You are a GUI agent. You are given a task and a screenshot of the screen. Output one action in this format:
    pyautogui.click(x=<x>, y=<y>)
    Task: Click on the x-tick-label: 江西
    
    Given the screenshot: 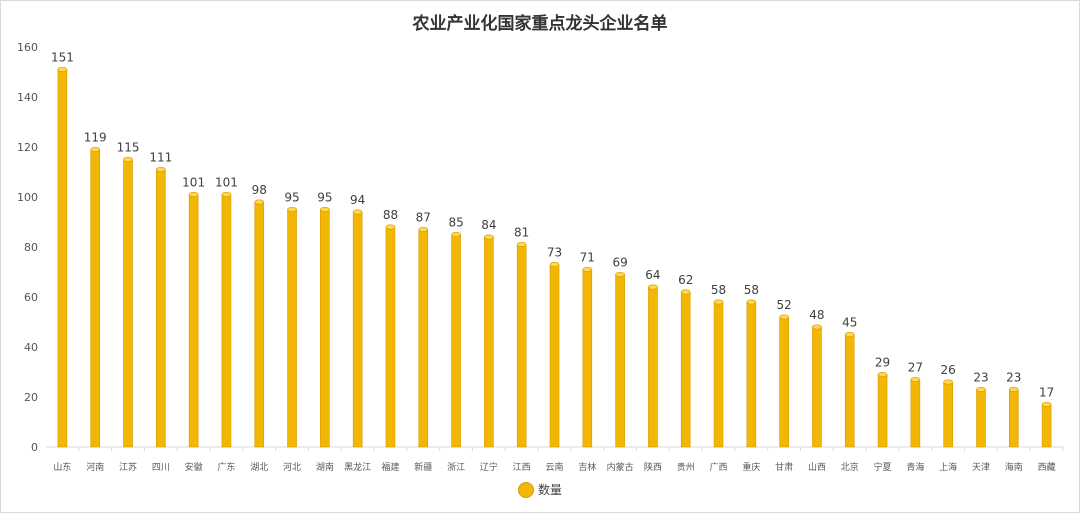 What is the action you would take?
    pyautogui.click(x=522, y=467)
    